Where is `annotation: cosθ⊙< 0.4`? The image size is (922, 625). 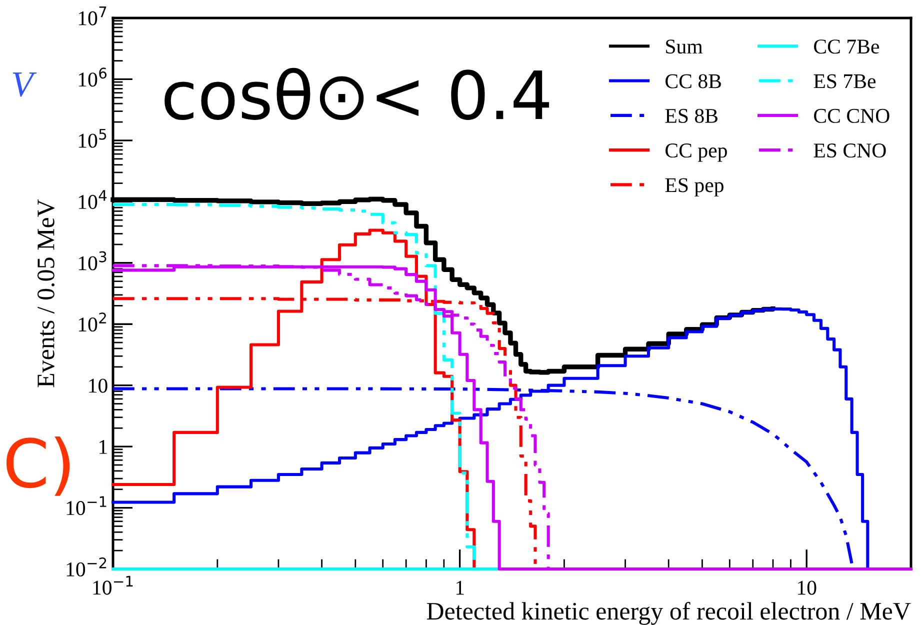
annotation: cosθ⊙< 0.4 is located at coordinates (357, 94).